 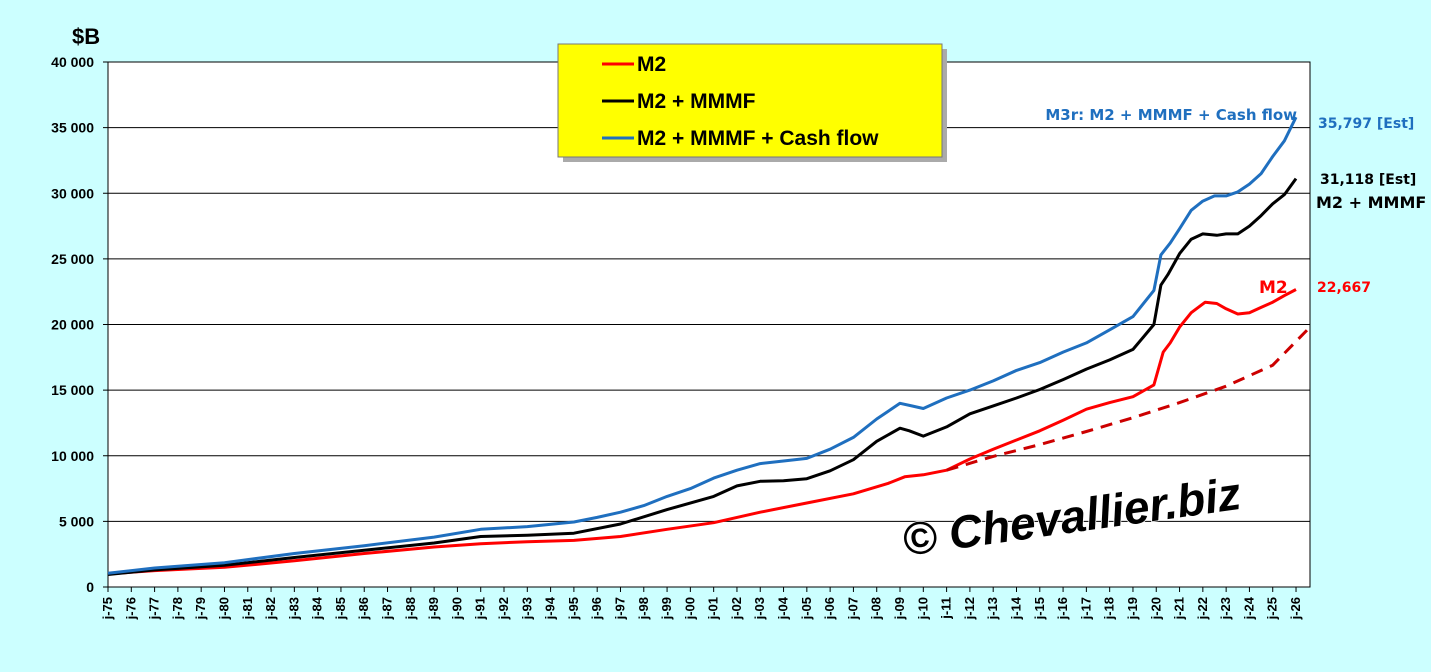 What do you see at coordinates (72, 193) in the screenshot?
I see `y-tick-label: 30 000` at bounding box center [72, 193].